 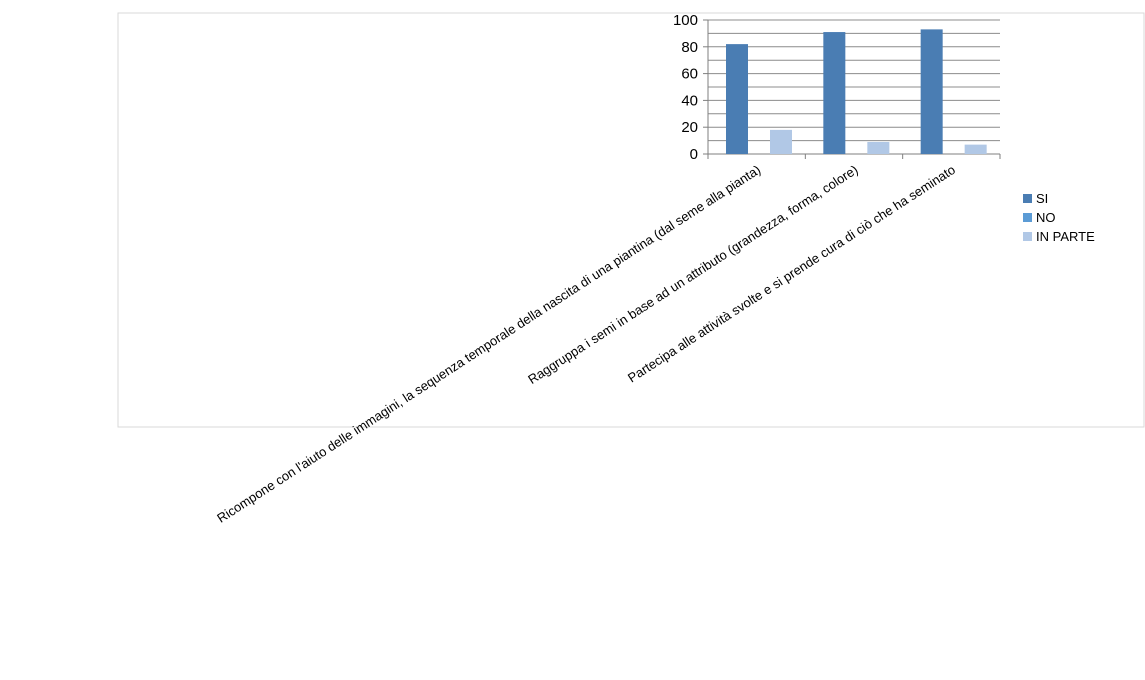 What do you see at coordinates (685, 20) in the screenshot?
I see `y-tick-label: 100` at bounding box center [685, 20].